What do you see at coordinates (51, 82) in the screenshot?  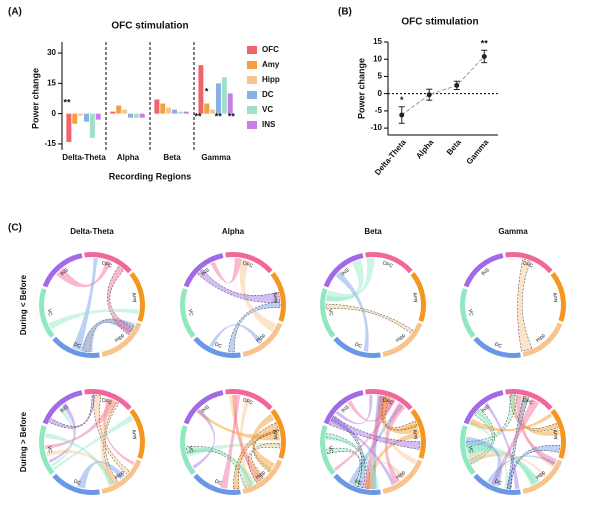 I see `y-tick-label: 15` at bounding box center [51, 82].